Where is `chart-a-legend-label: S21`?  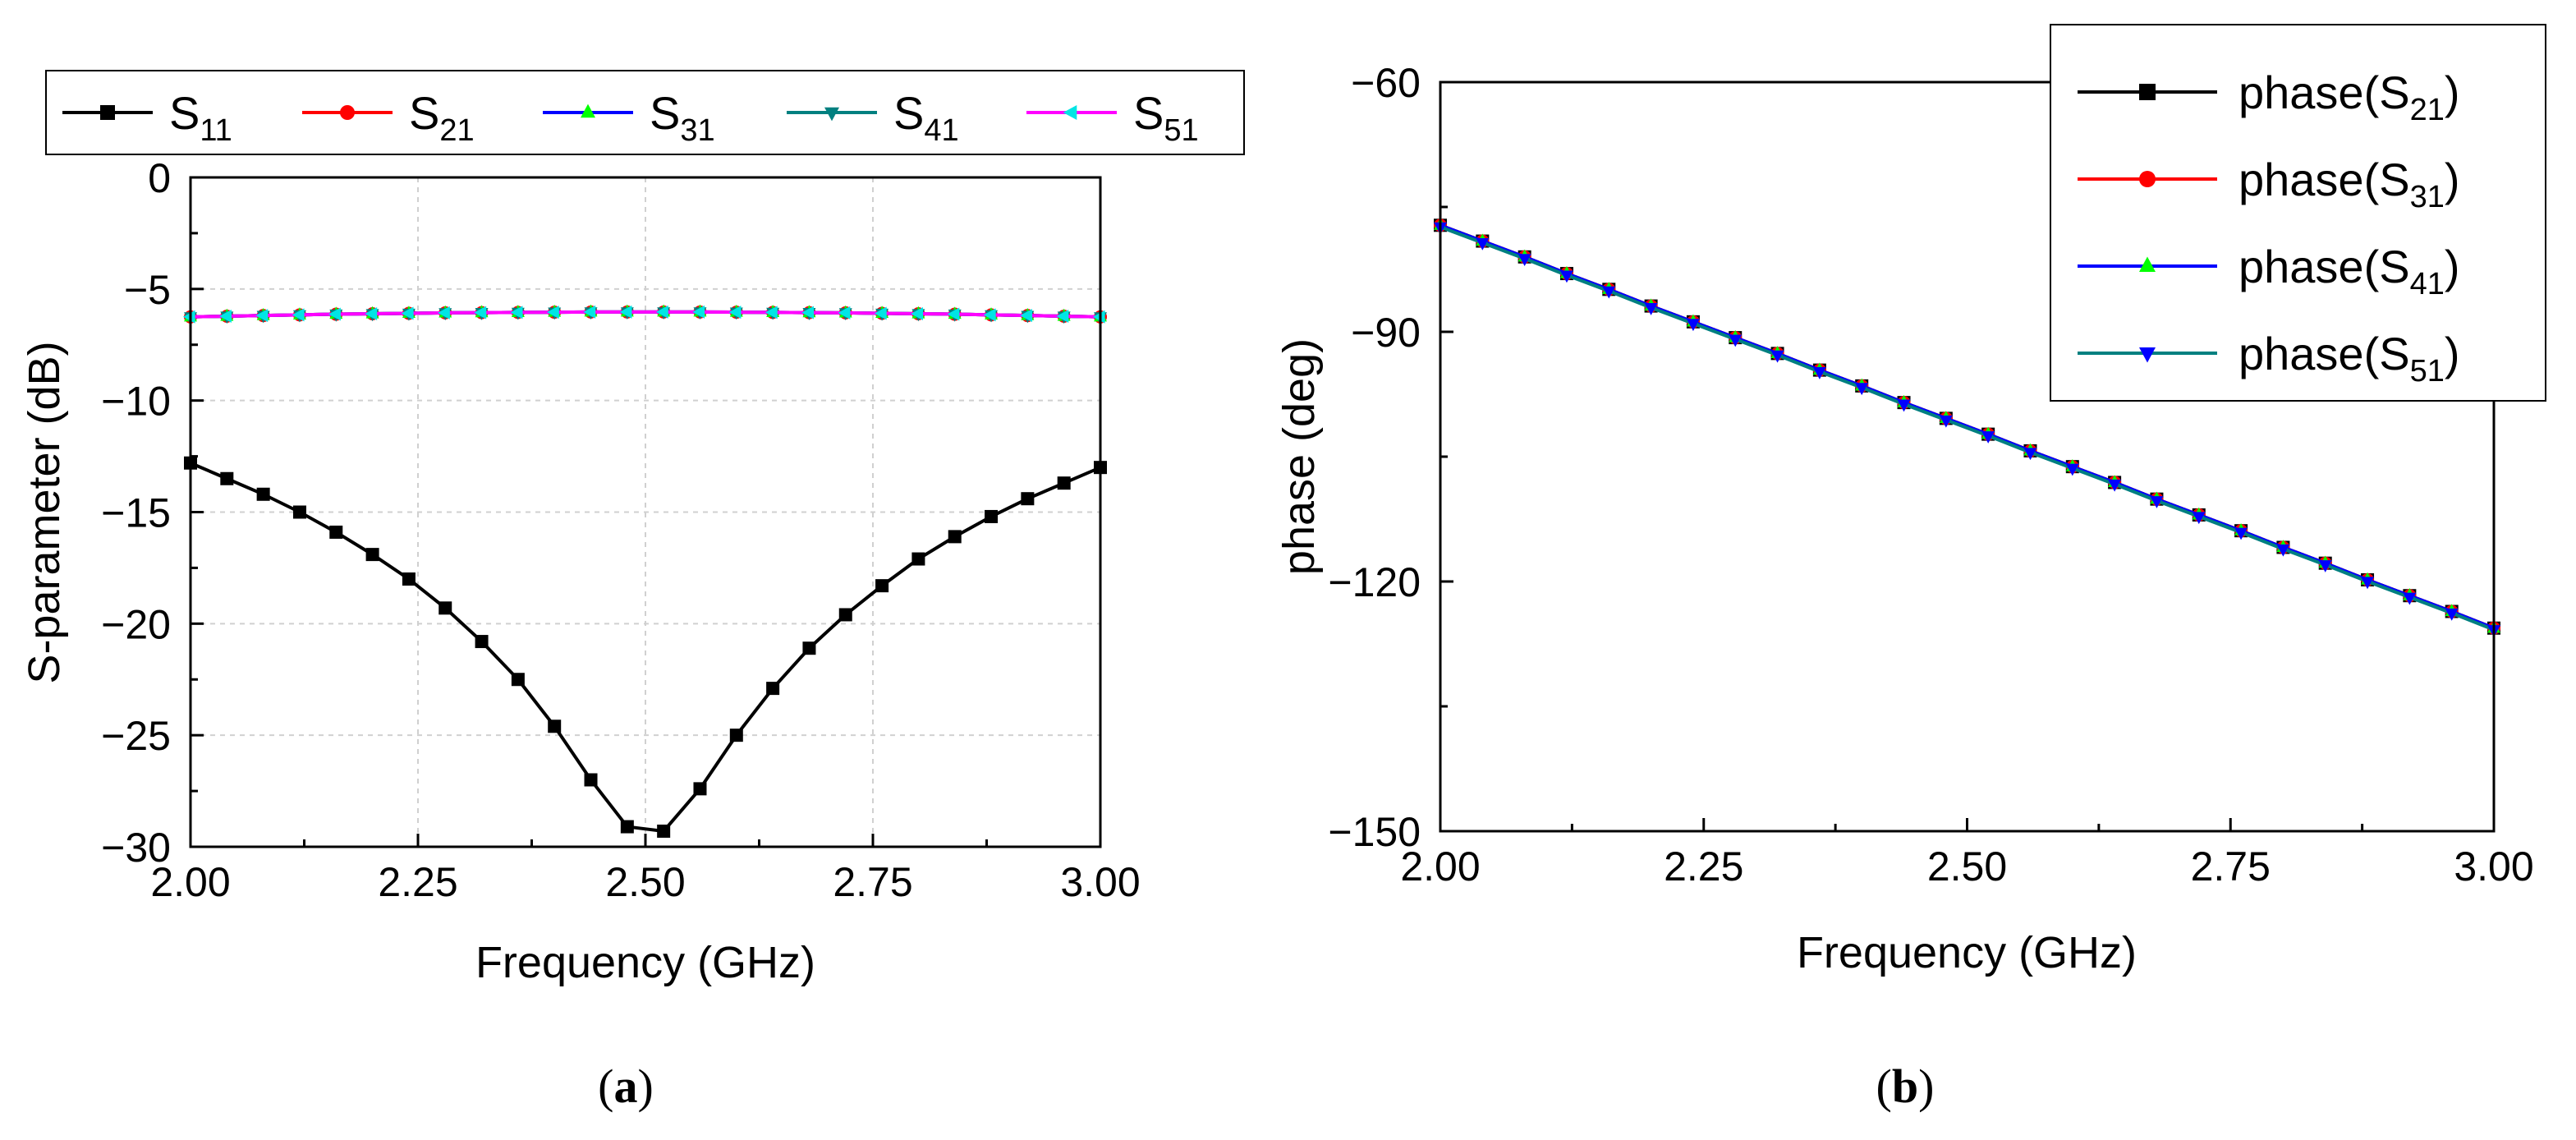
chart-a-legend-label: S21 is located at coordinates (442, 117).